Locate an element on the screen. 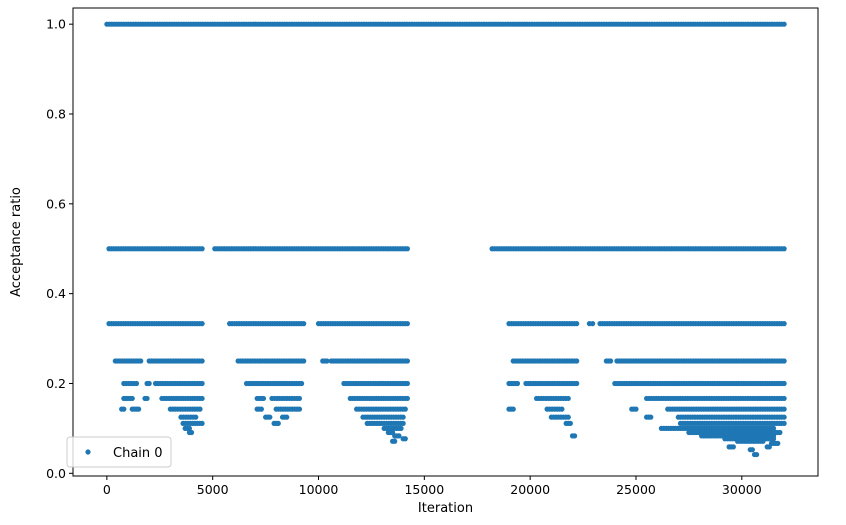  y-tick-label: 0.6 is located at coordinates (56, 203).